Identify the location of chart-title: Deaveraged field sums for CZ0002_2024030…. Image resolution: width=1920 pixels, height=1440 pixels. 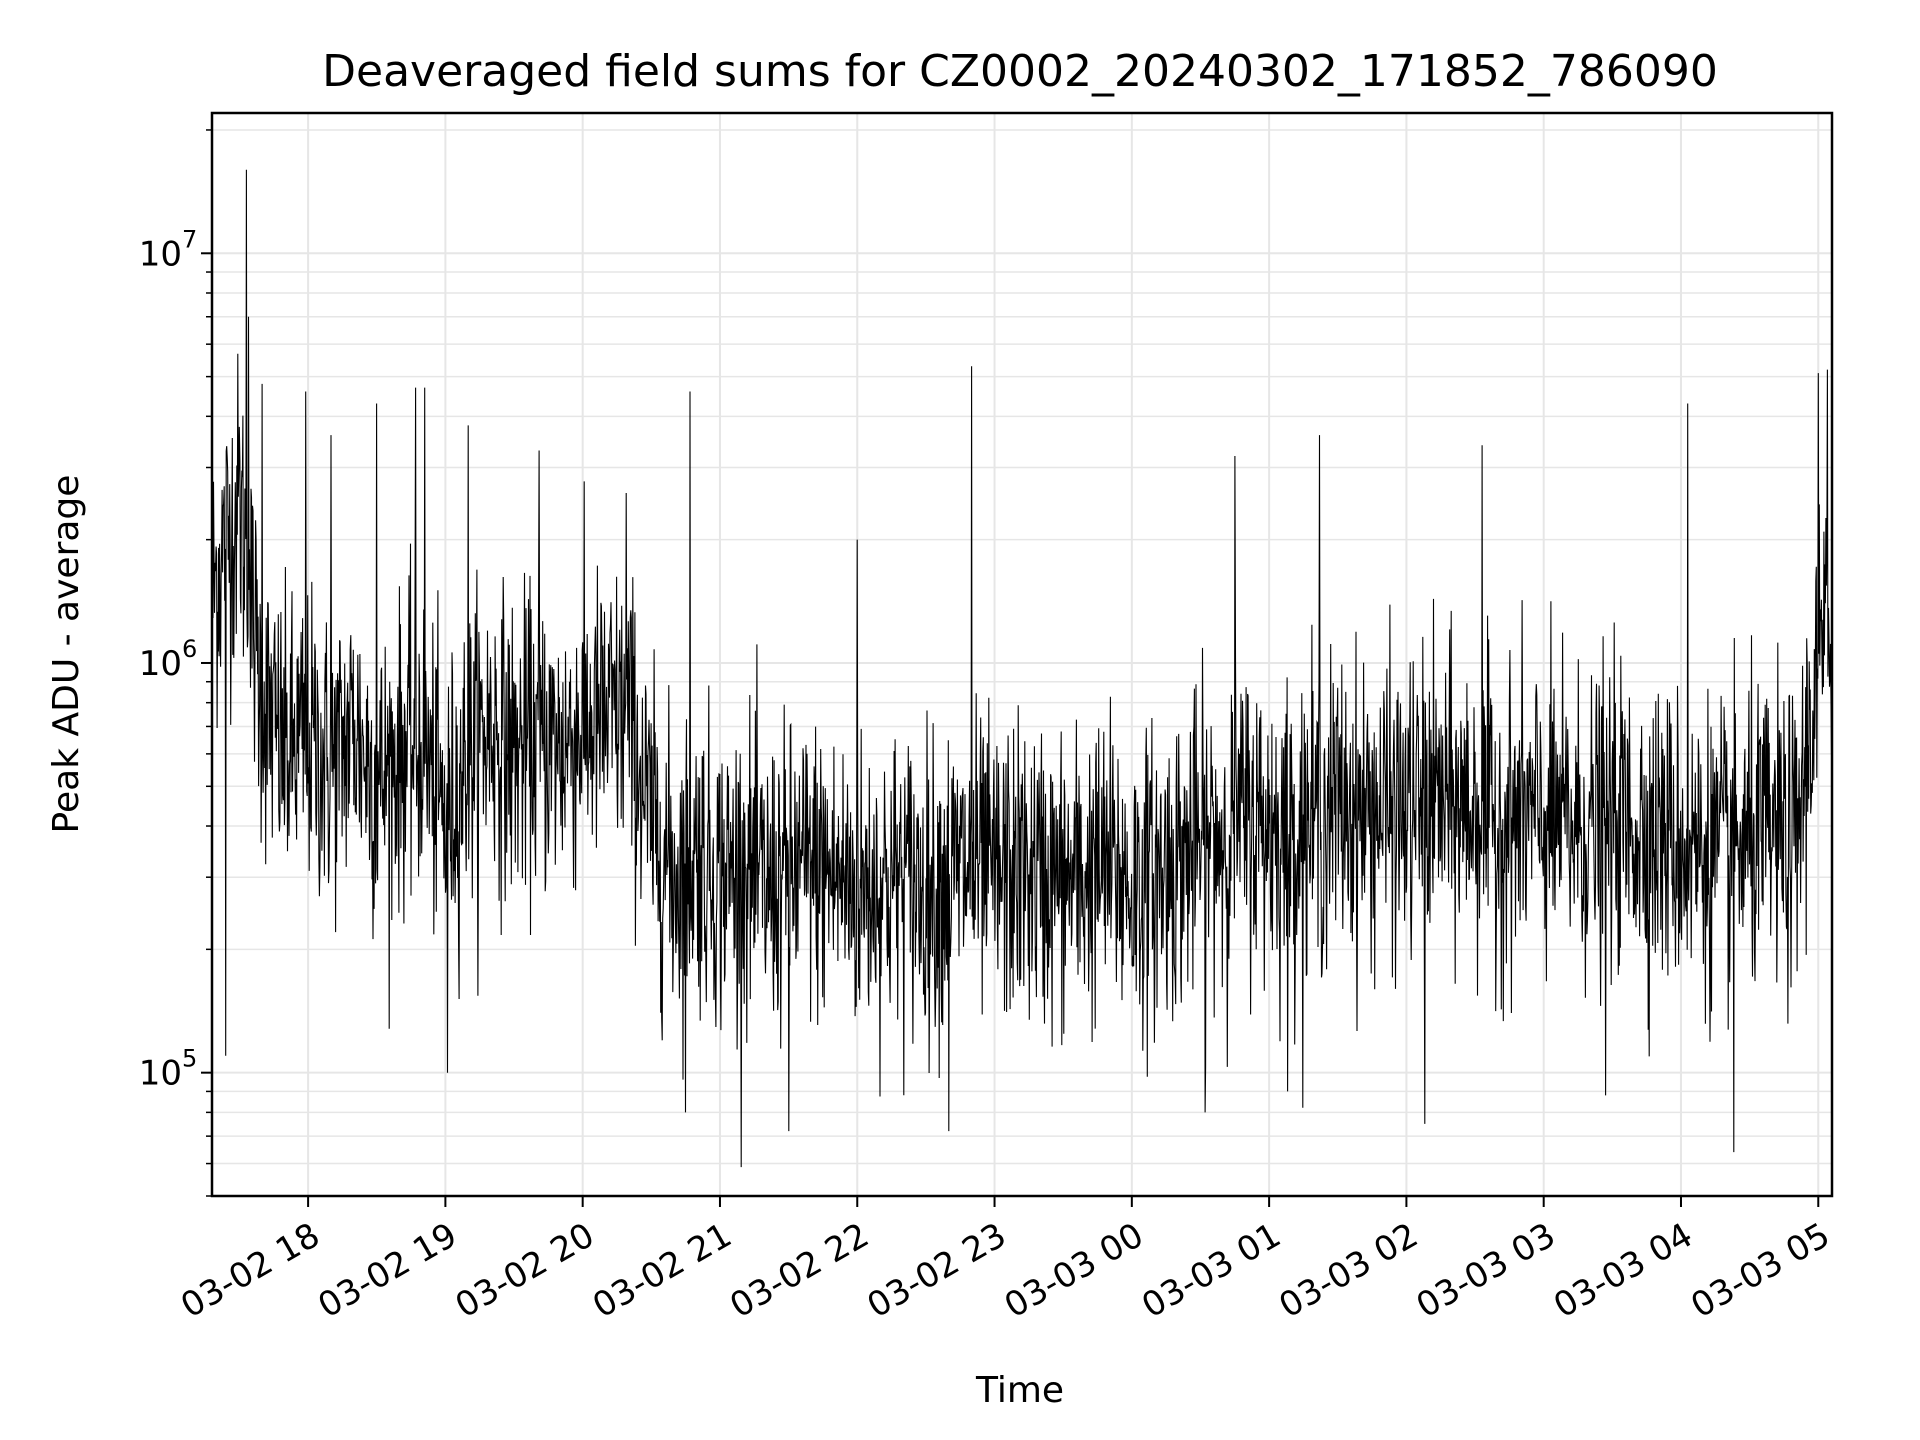
(1020, 71).